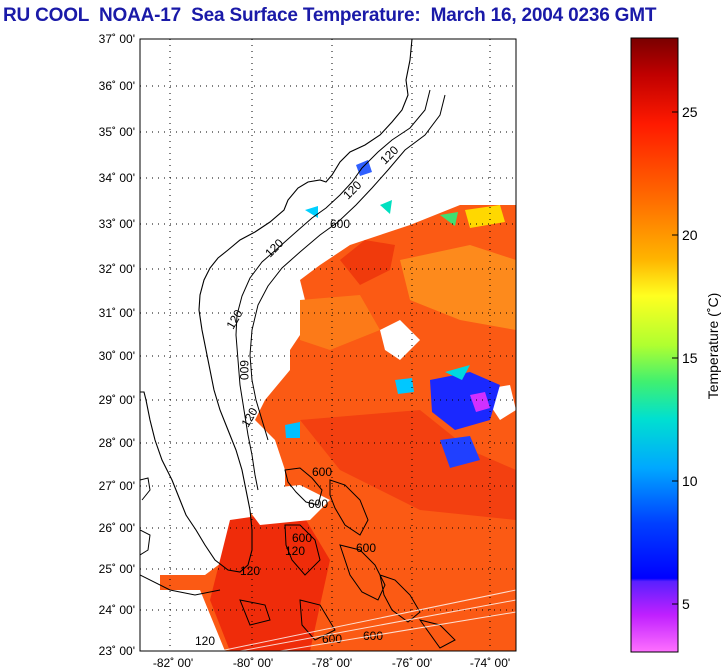  Describe the element at coordinates (117, 39) in the screenshot. I see `lat-label: 37˚ 00'` at that location.